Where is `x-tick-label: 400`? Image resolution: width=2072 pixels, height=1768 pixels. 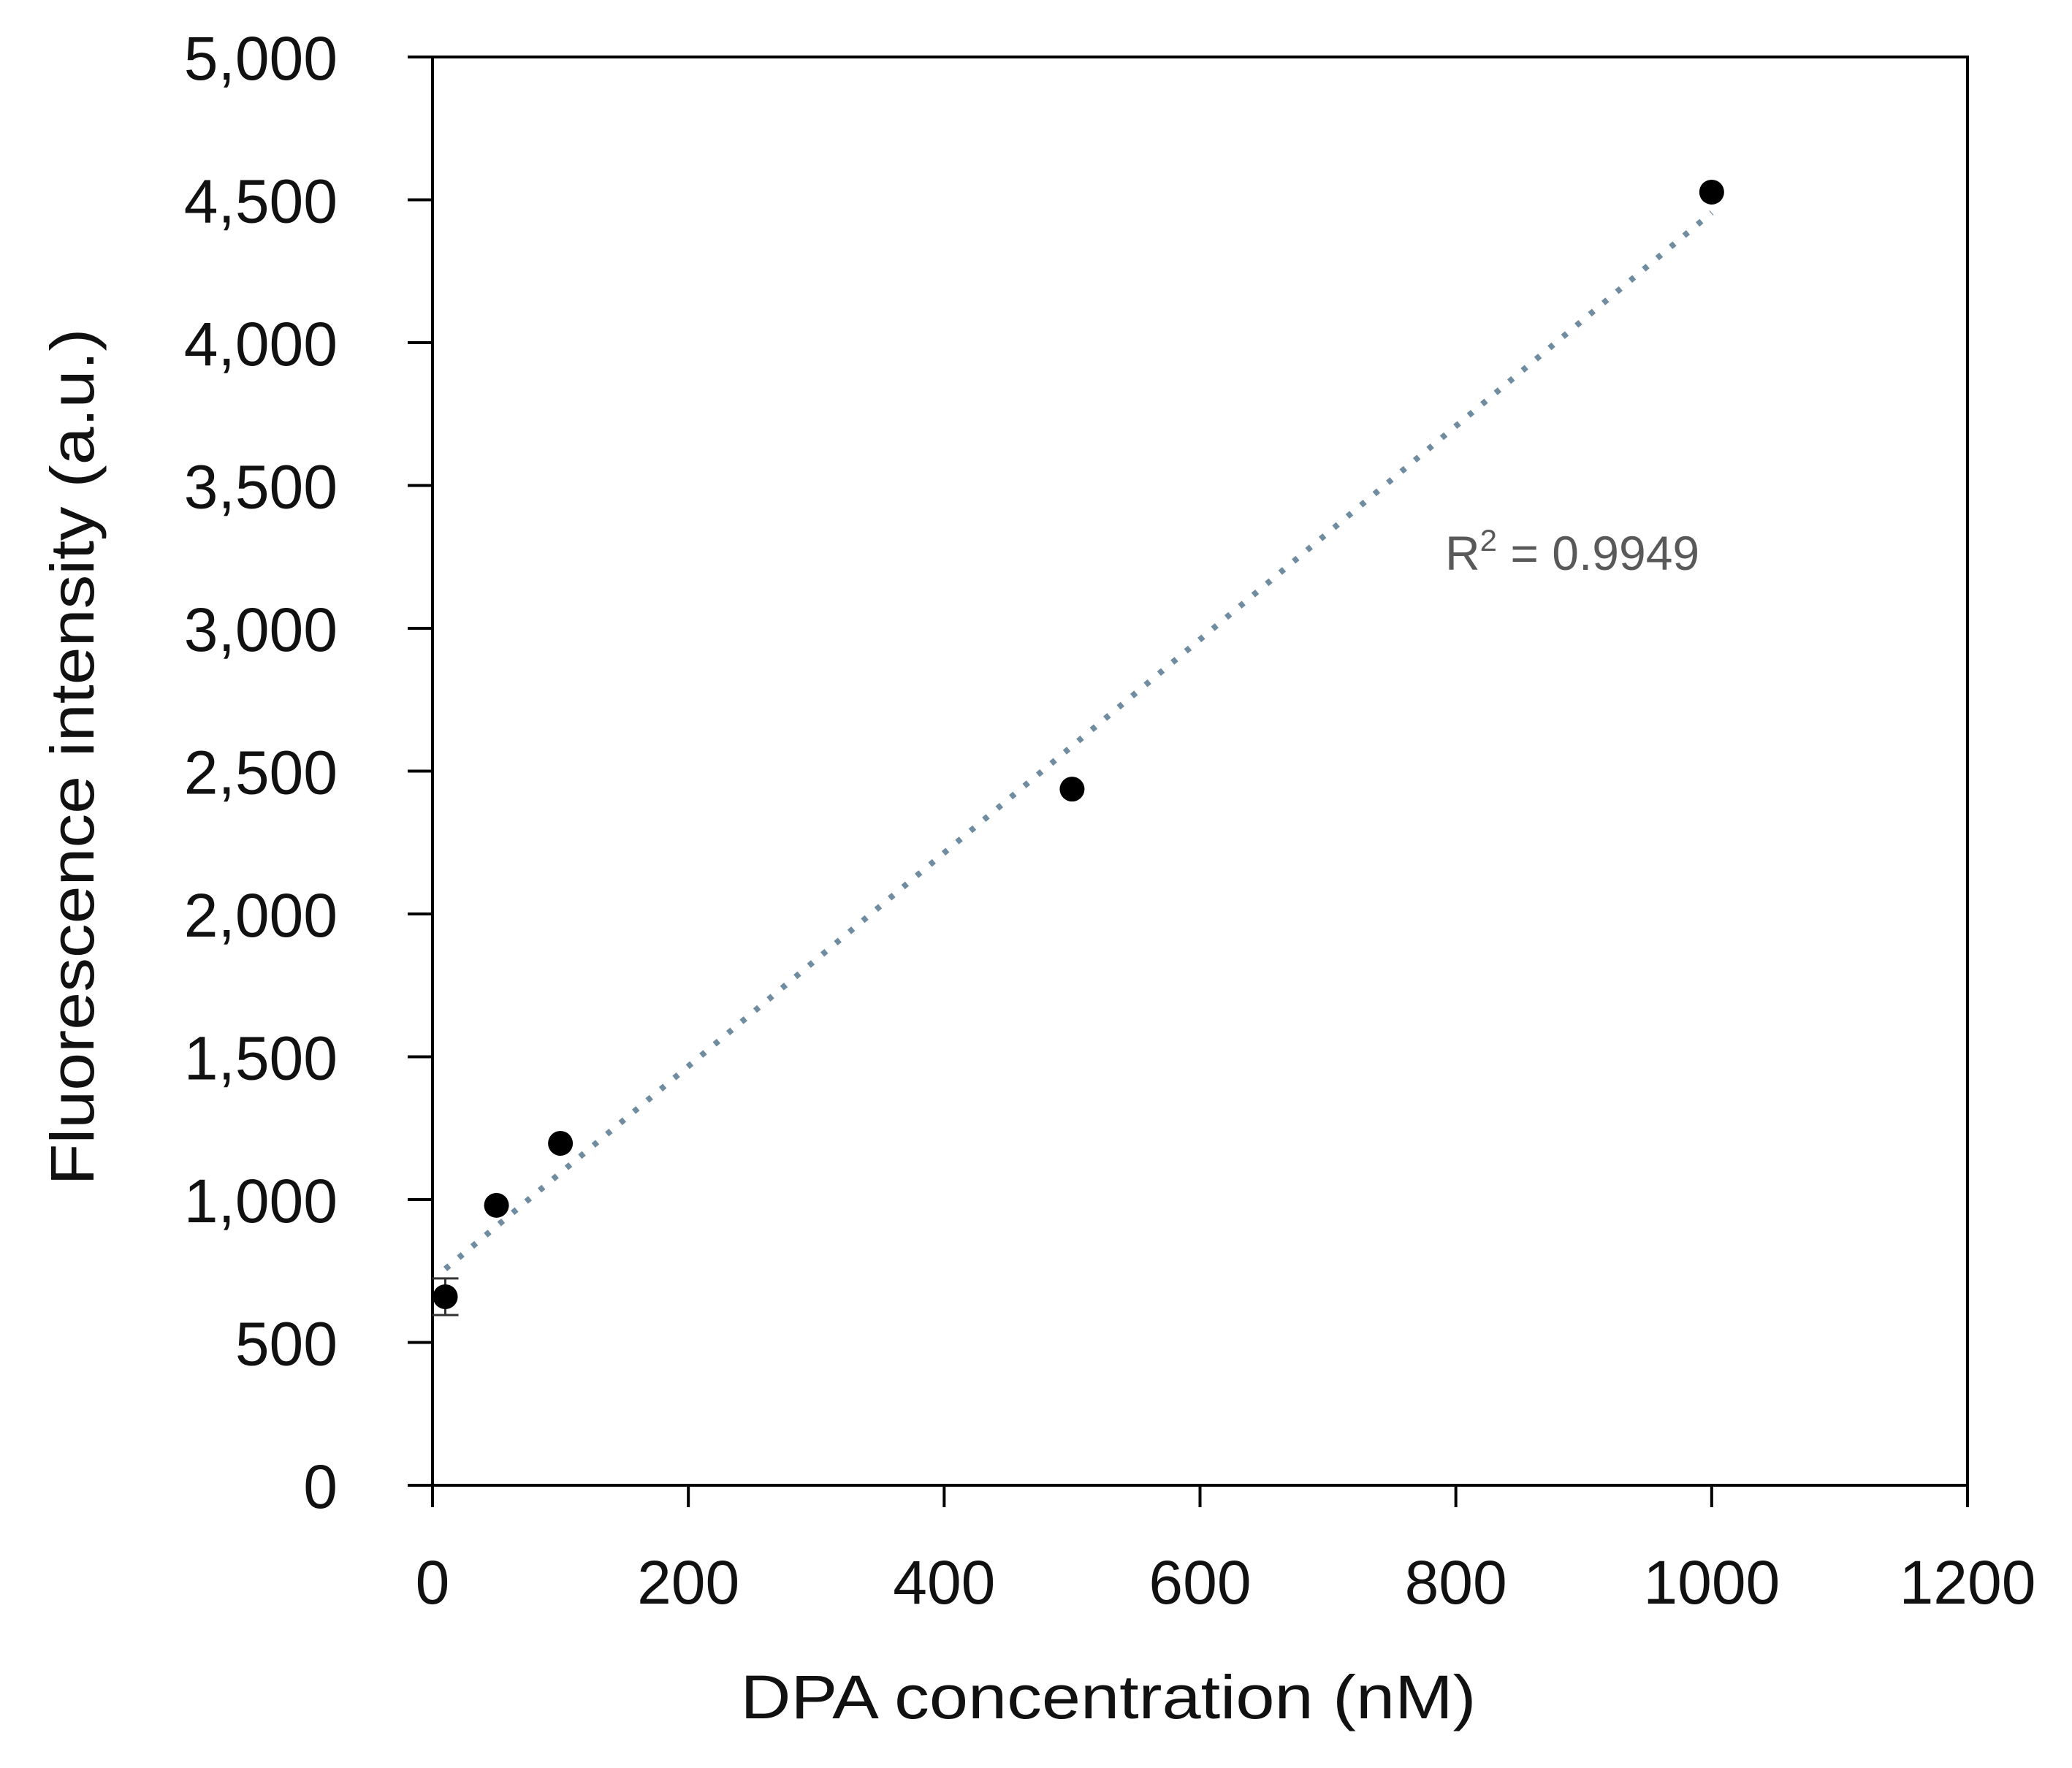 x-tick-label: 400 is located at coordinates (944, 1582).